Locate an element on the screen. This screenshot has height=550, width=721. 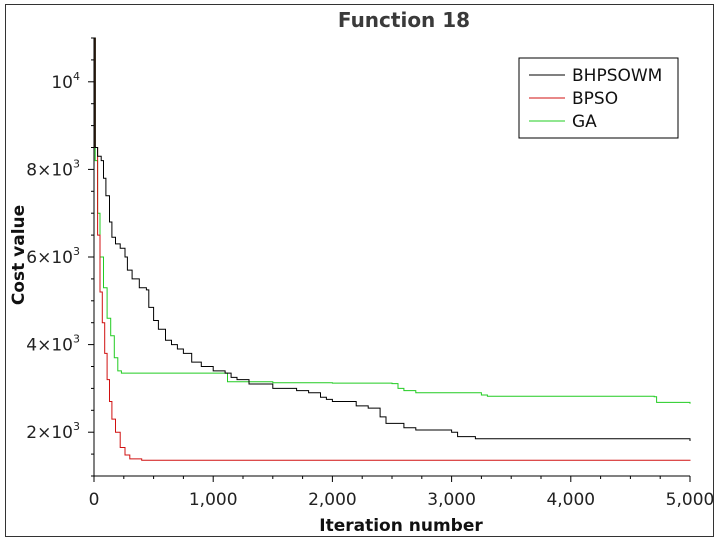
y-axis-label: Cost value is located at coordinates (19, 255).